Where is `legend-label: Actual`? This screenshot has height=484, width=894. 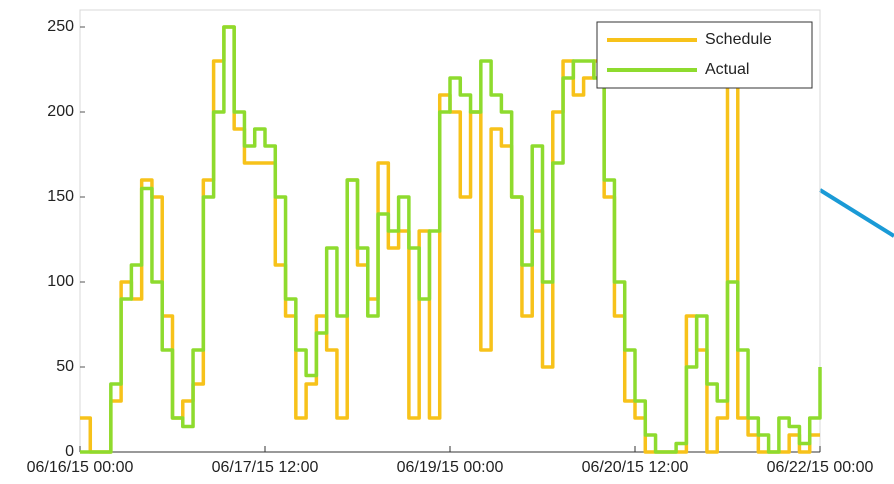 legend-label: Actual is located at coordinates (727, 69).